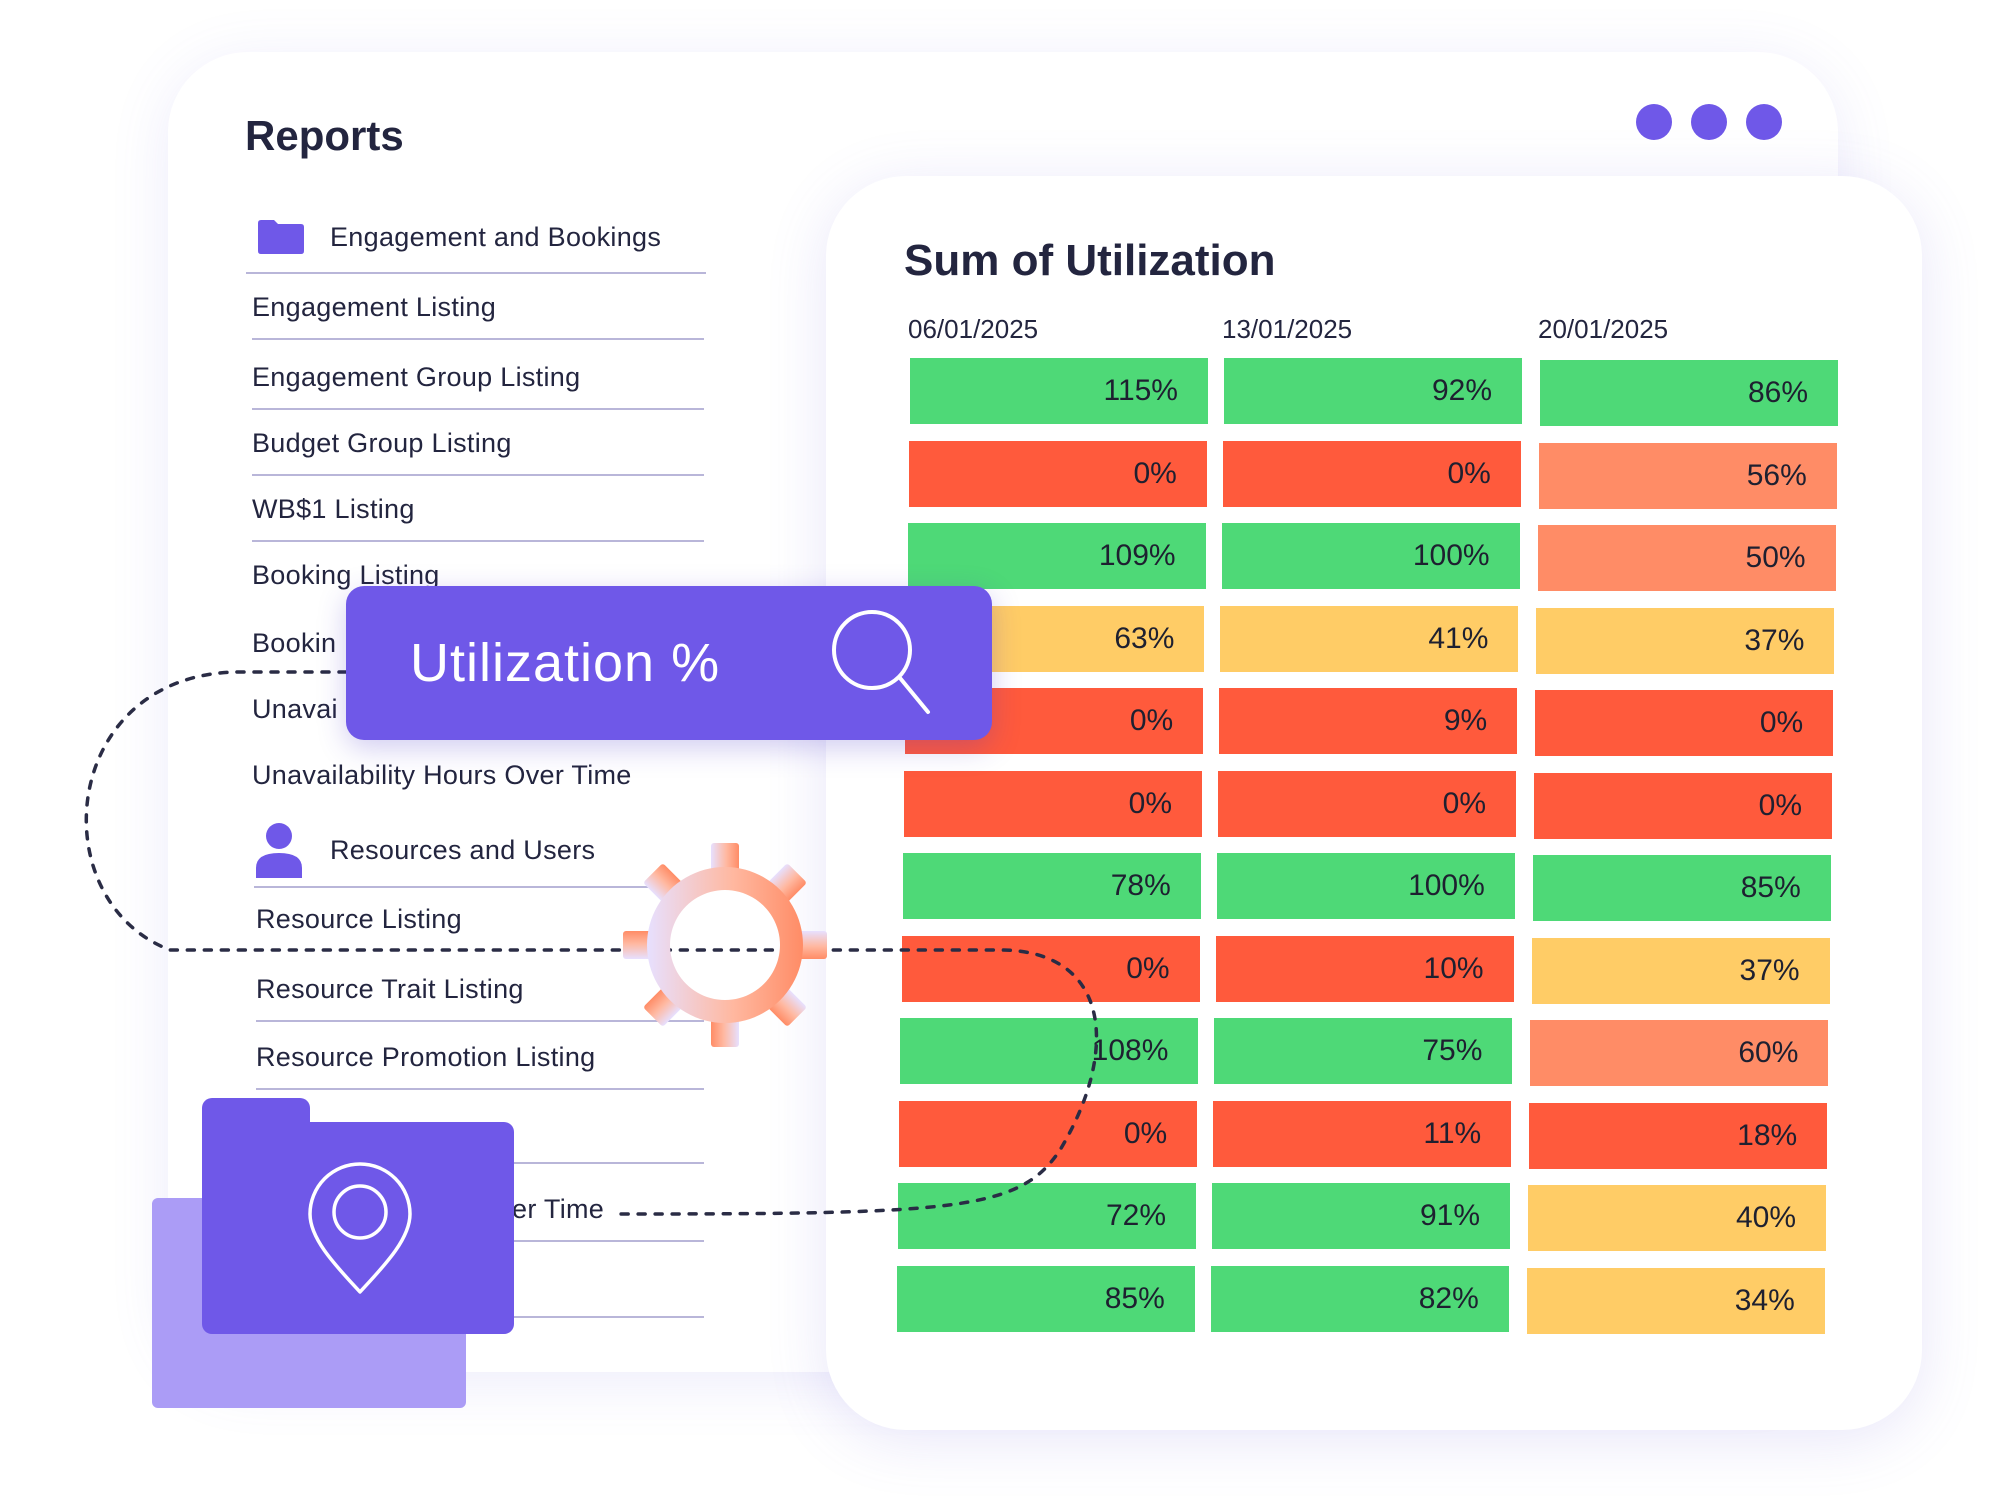 Image resolution: width=2000 pixels, height=1500 pixels. Describe the element at coordinates (973, 329) in the screenshot. I see `column-date: 06/01/2025` at that location.